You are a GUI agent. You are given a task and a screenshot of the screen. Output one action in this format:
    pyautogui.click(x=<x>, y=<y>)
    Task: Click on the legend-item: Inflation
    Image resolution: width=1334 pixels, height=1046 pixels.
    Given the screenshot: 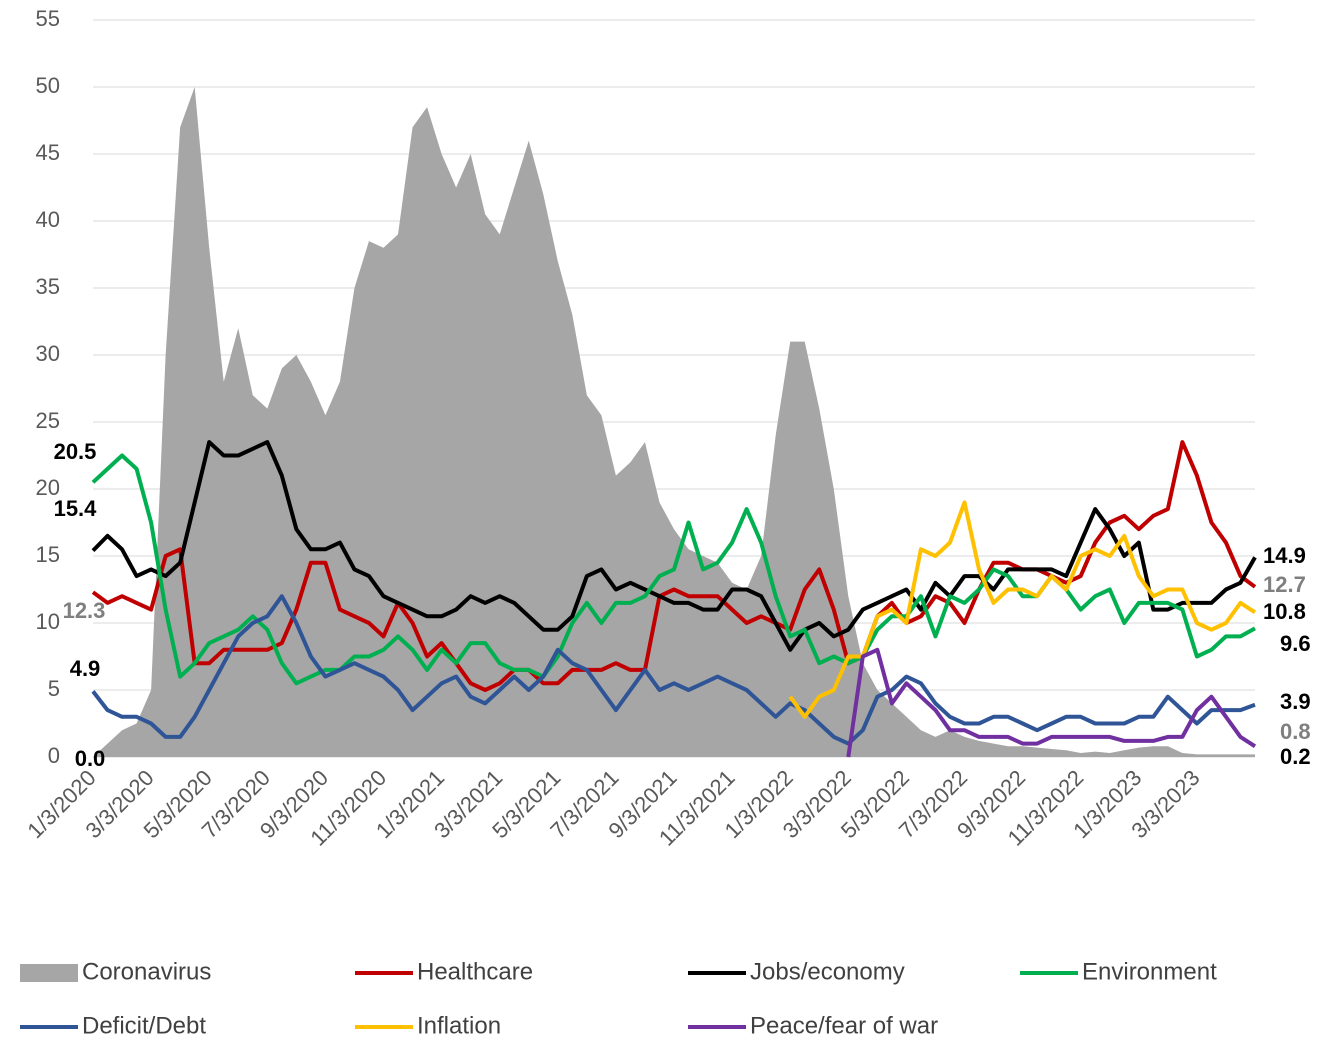 What is the action you would take?
    pyautogui.click(x=428, y=1025)
    